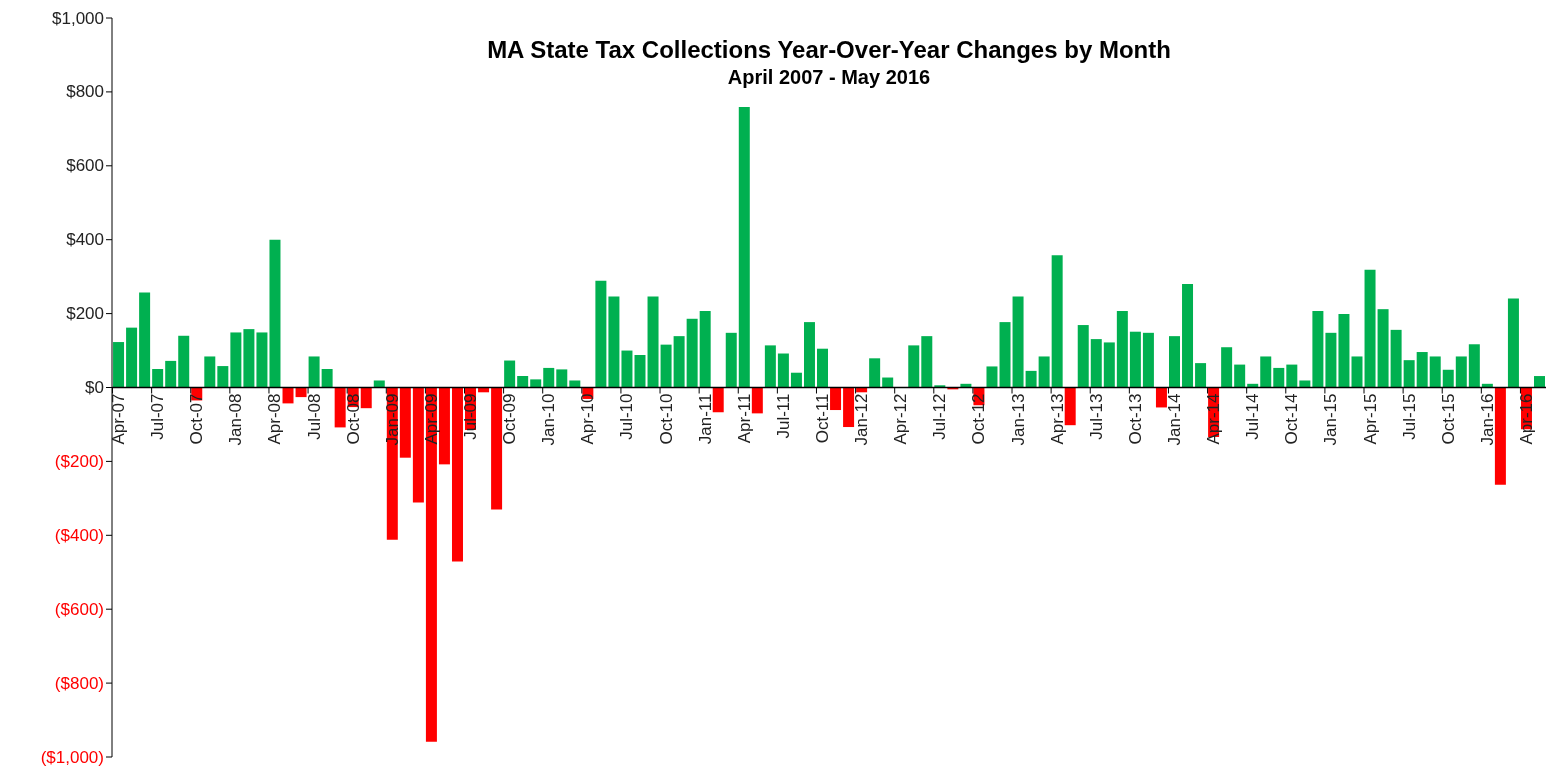 The width and height of the screenshot is (1554, 776). I want to click on y-tick-label: ($1,000), so click(72, 757).